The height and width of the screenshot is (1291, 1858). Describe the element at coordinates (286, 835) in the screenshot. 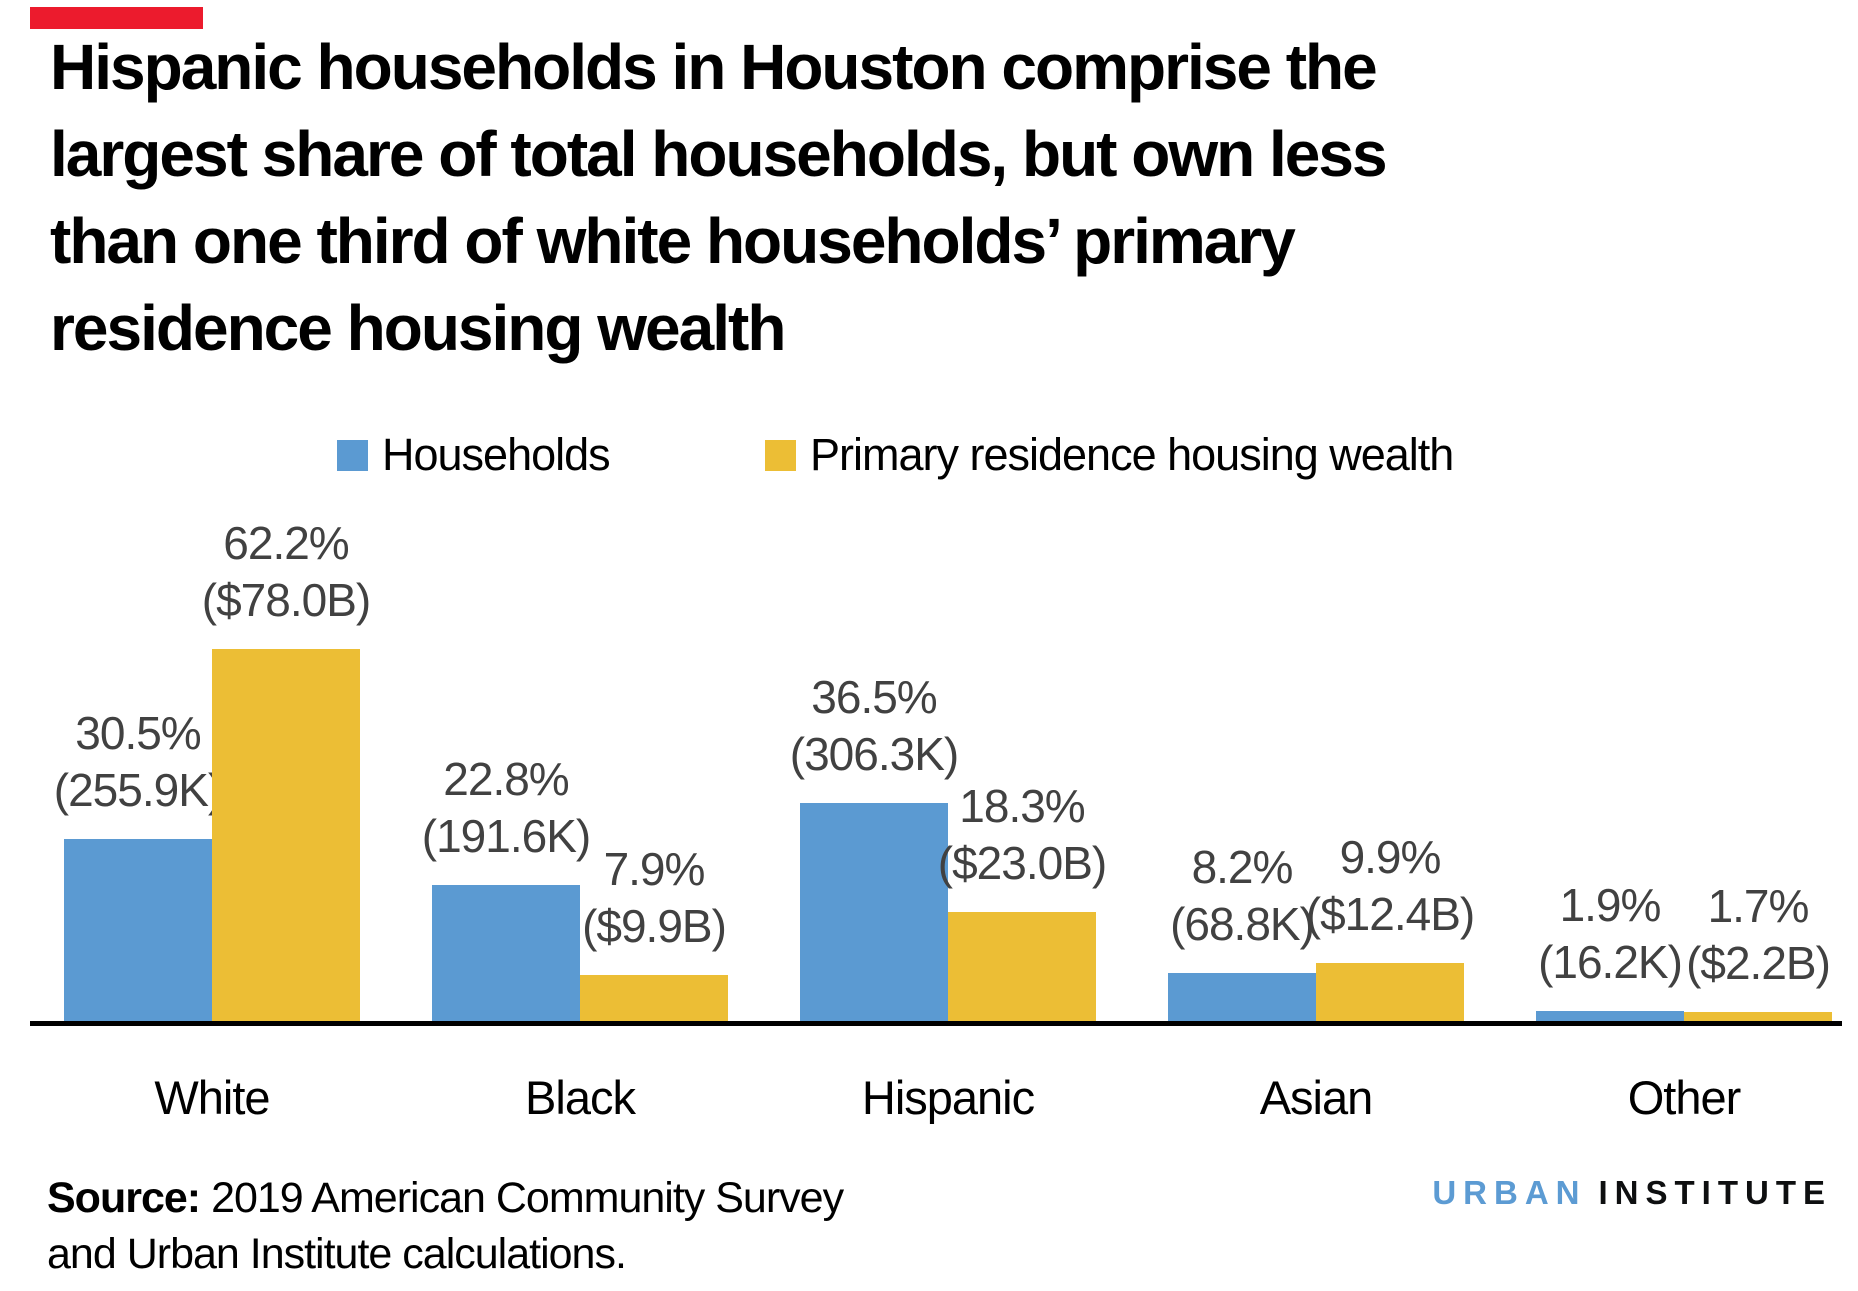

I see `bar-white-wealth` at that location.